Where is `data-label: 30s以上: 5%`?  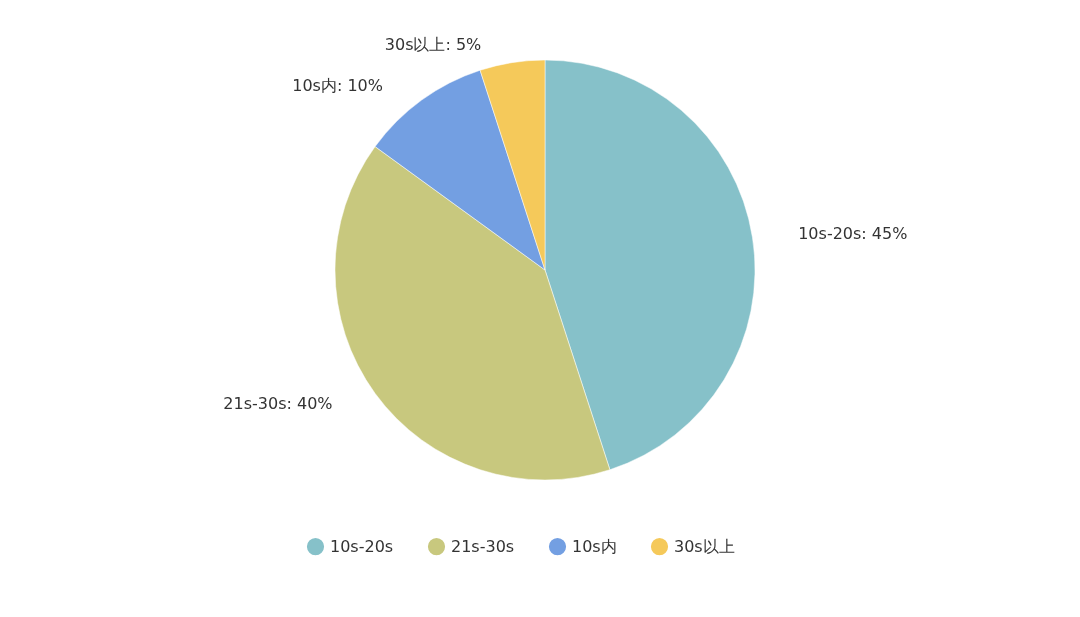 data-label: 30s以上: 5% is located at coordinates (433, 44).